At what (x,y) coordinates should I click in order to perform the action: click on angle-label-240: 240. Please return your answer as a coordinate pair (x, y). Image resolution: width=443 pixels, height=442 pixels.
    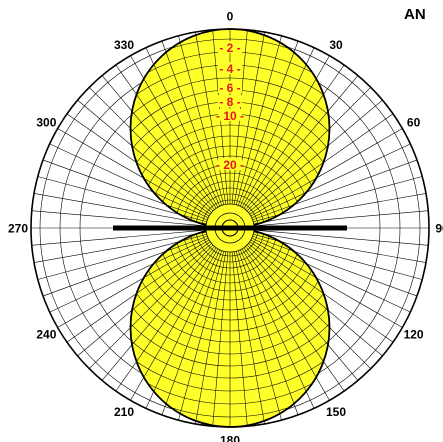
    Looking at the image, I should click on (46, 335).